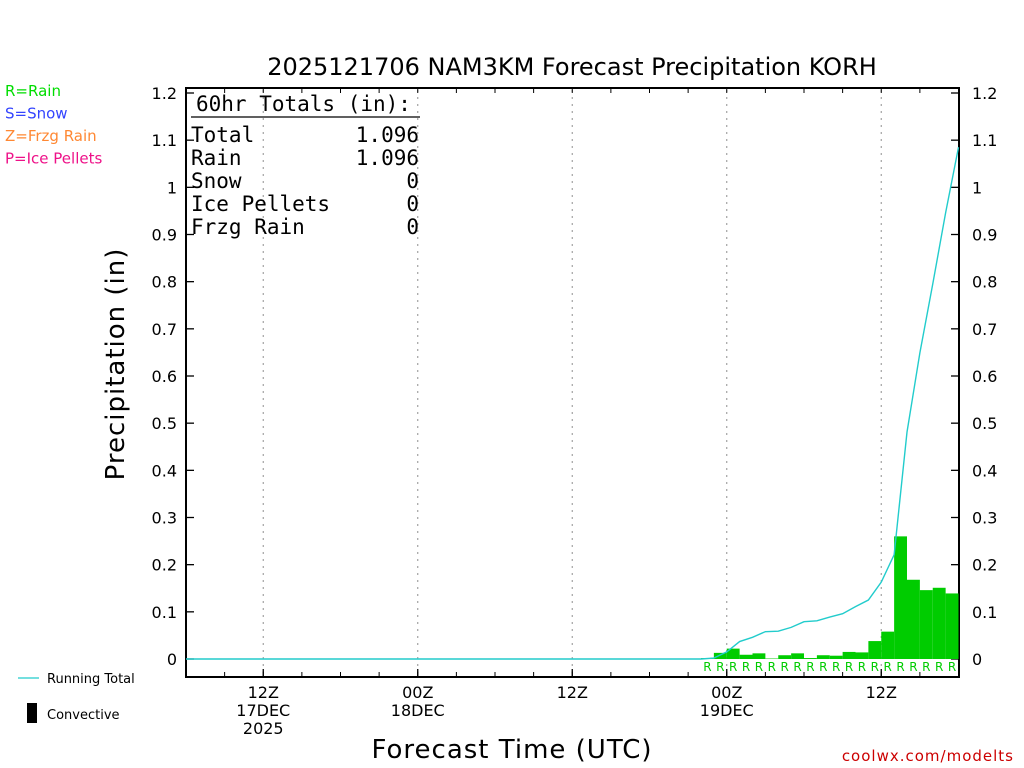 The height and width of the screenshot is (768, 1024). Describe the element at coordinates (984, 423) in the screenshot. I see `y-tick-label-right: 0.5` at that location.